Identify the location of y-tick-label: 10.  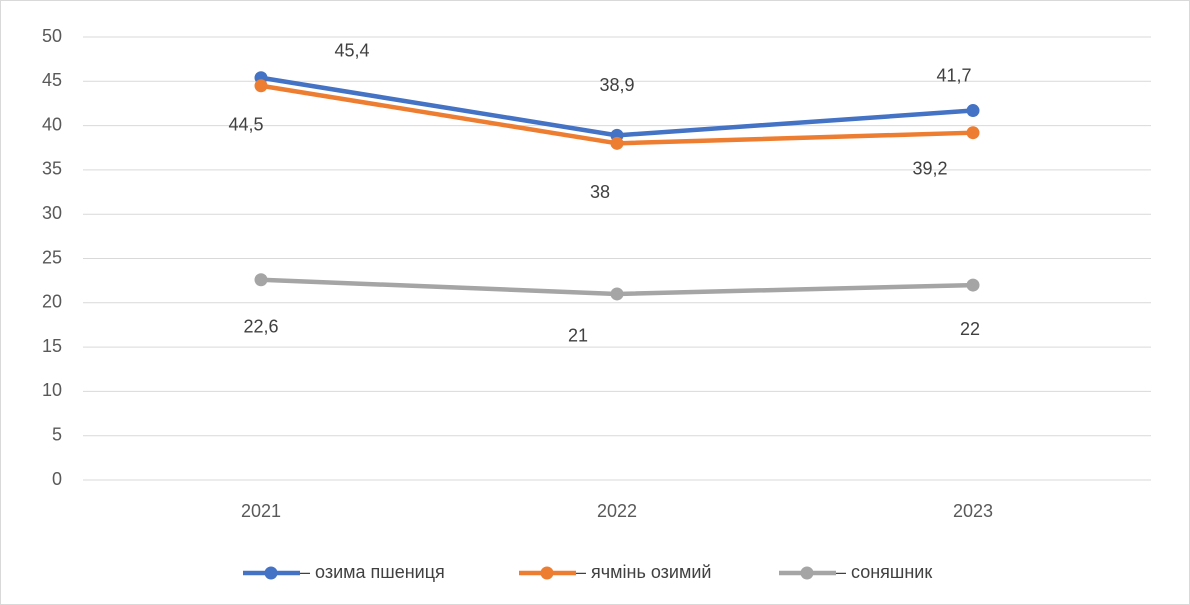
(52, 390).